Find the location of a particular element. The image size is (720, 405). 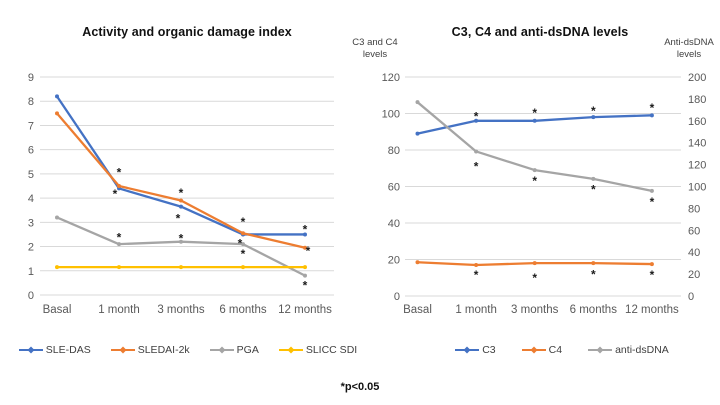

series-line-SLE-DAS is located at coordinates (181, 165).